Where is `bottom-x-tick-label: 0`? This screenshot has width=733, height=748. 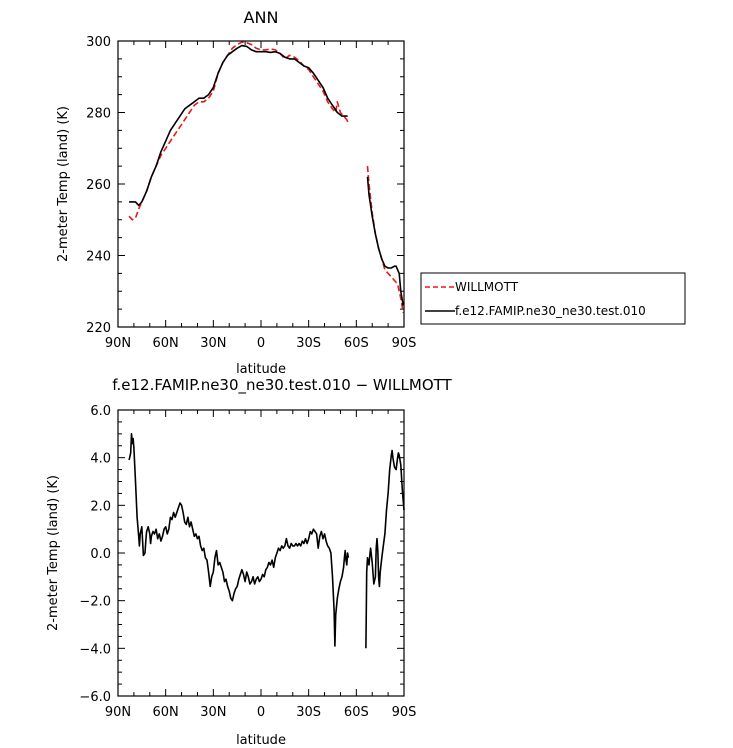 bottom-x-tick-label: 0 is located at coordinates (261, 712).